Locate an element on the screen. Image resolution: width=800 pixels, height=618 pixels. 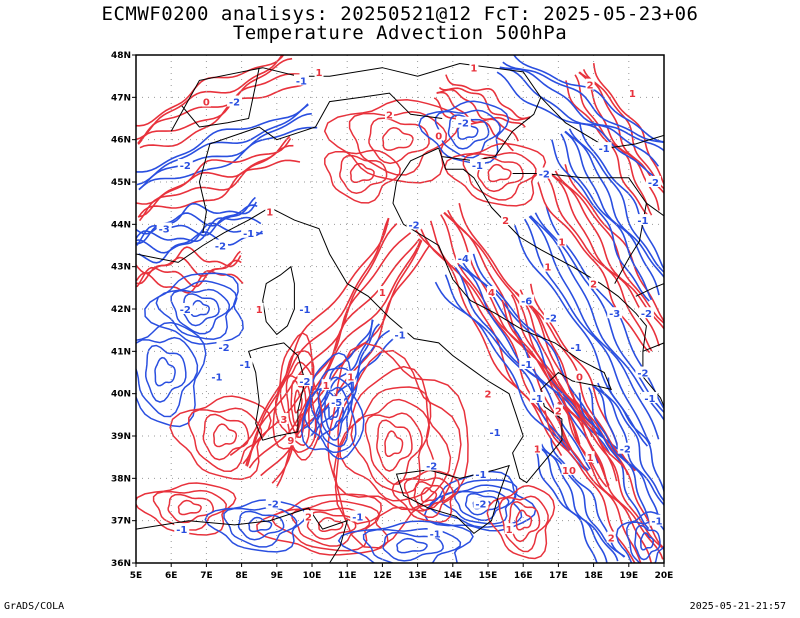
latitude-axis: 36N 37N 38N 39N 40N 41N 42N 43N 44N 45N 46N 47N 48N is located at coordinates (123, 310).